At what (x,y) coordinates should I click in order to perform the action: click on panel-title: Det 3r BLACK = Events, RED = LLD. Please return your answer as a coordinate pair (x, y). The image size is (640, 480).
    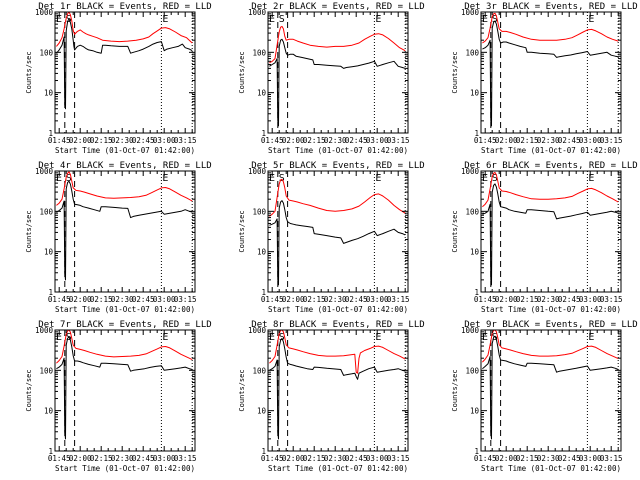
    Looking at the image, I should click on (550, 7).